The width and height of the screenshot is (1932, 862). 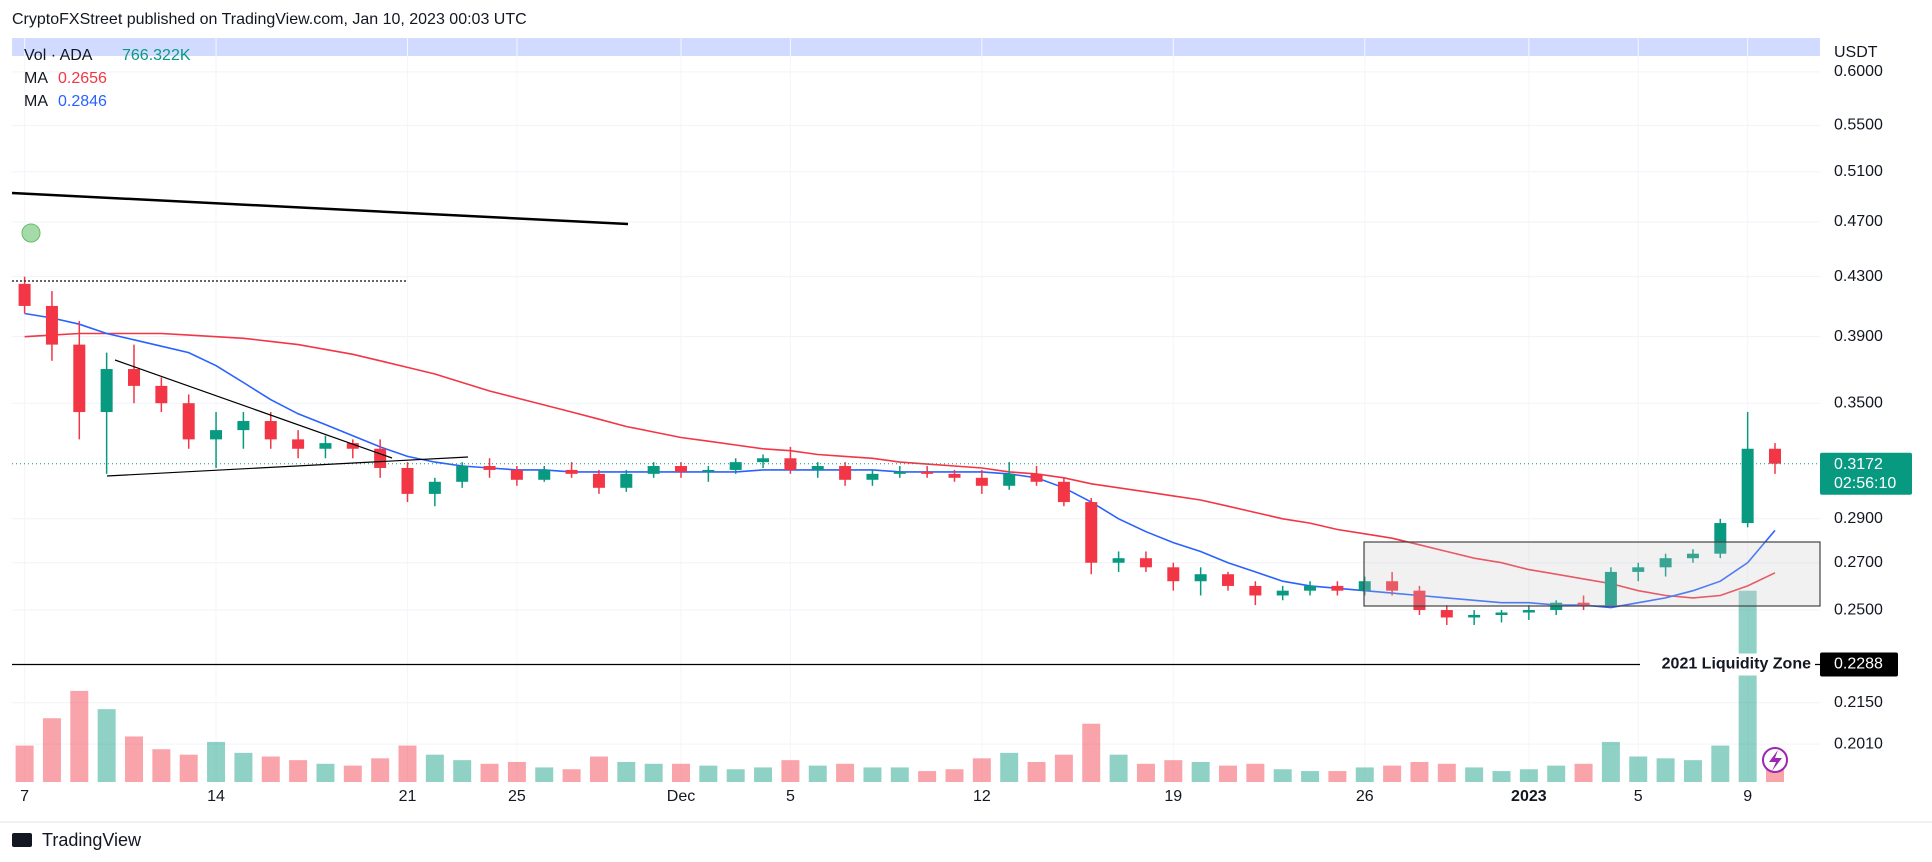 What do you see at coordinates (92, 840) in the screenshot?
I see `brand-name: TradingView` at bounding box center [92, 840].